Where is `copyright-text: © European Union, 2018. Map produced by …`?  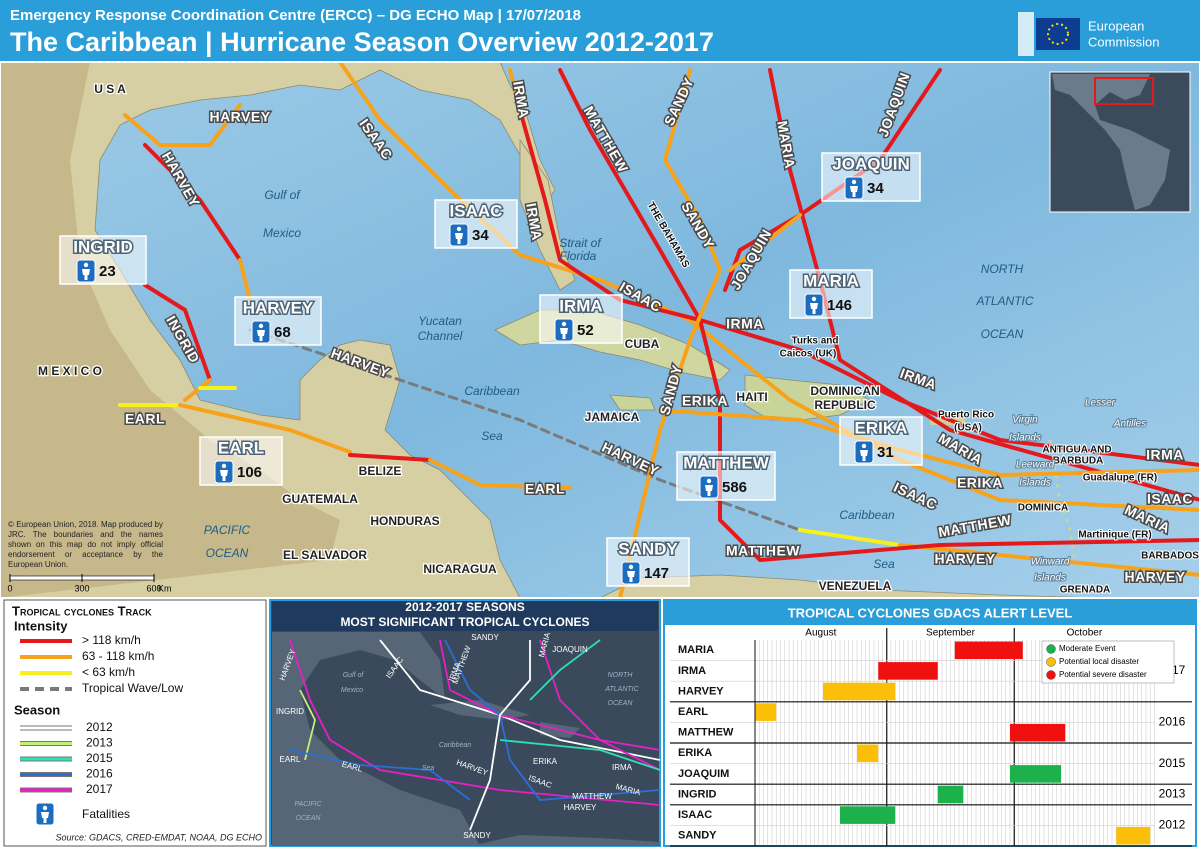
copyright-text: © European Union, 2018. Map produced by … is located at coordinates (85, 544).